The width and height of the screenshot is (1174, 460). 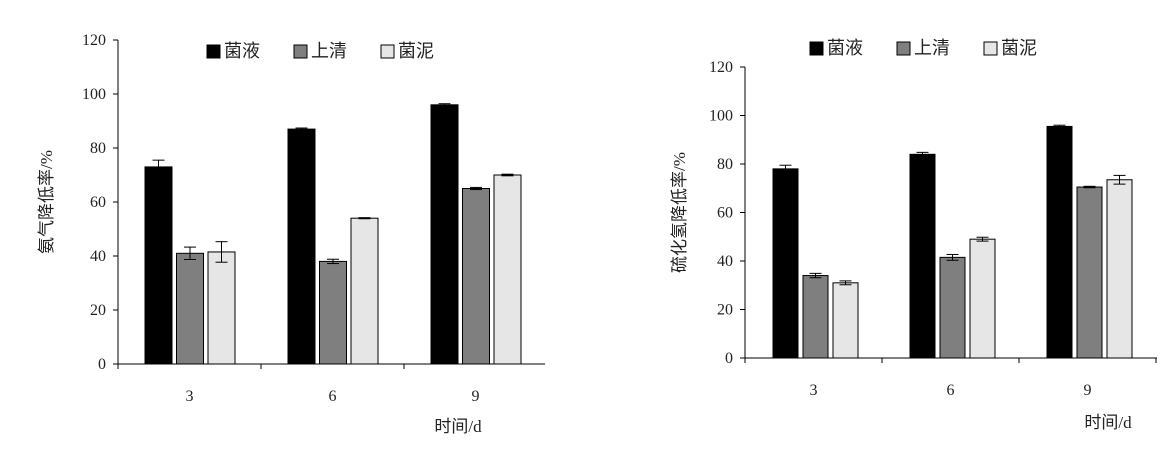 What do you see at coordinates (679, 212) in the screenshot?
I see `y-axis-title: 硫化氢降低率/%` at bounding box center [679, 212].